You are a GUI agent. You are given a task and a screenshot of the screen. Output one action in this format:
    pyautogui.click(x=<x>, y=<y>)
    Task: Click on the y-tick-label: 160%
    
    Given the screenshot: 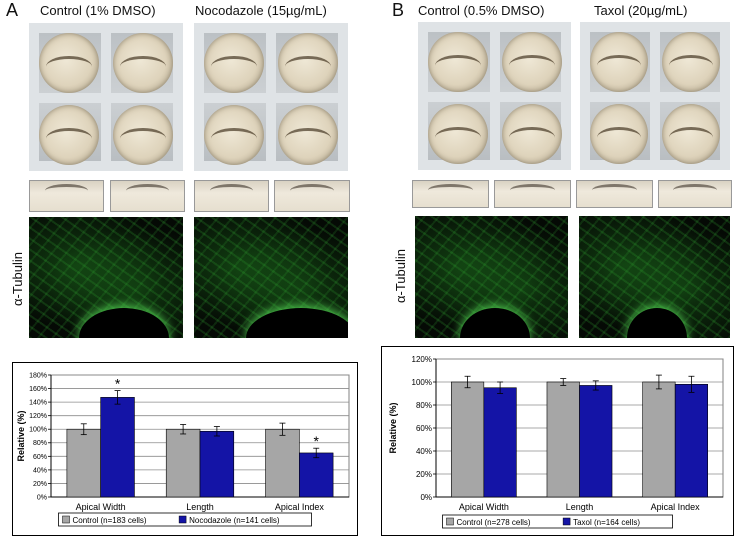 What is the action you would take?
    pyautogui.click(x=38, y=389)
    